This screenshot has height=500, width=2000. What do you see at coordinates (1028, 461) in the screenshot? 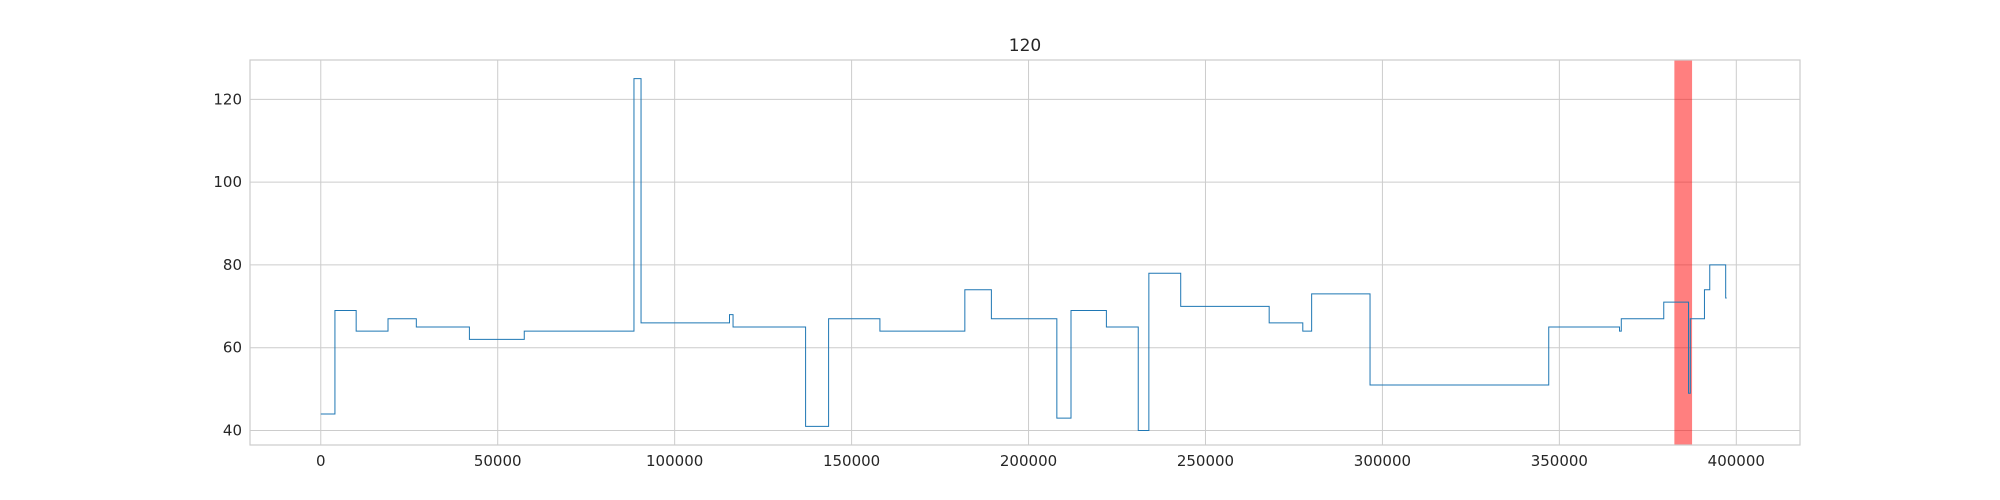
I see `x-tick-label: 200000` at bounding box center [1028, 461].